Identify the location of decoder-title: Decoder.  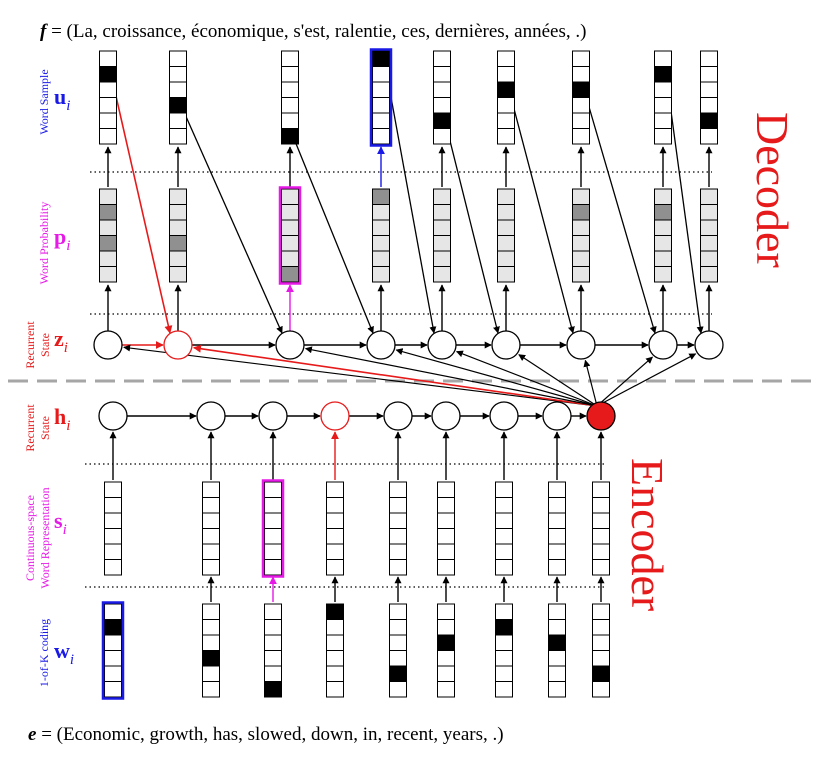
(772, 190).